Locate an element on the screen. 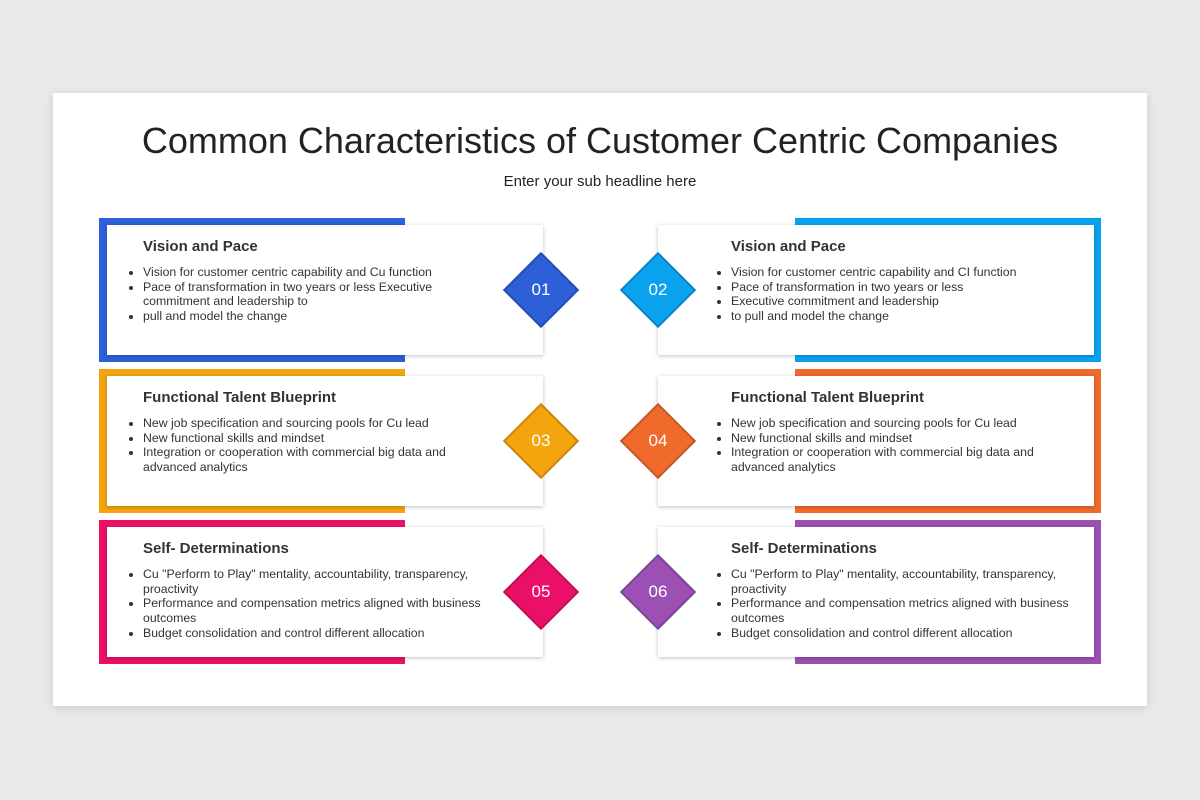 The image size is (1200, 800). card-number: 05 is located at coordinates (541, 591).